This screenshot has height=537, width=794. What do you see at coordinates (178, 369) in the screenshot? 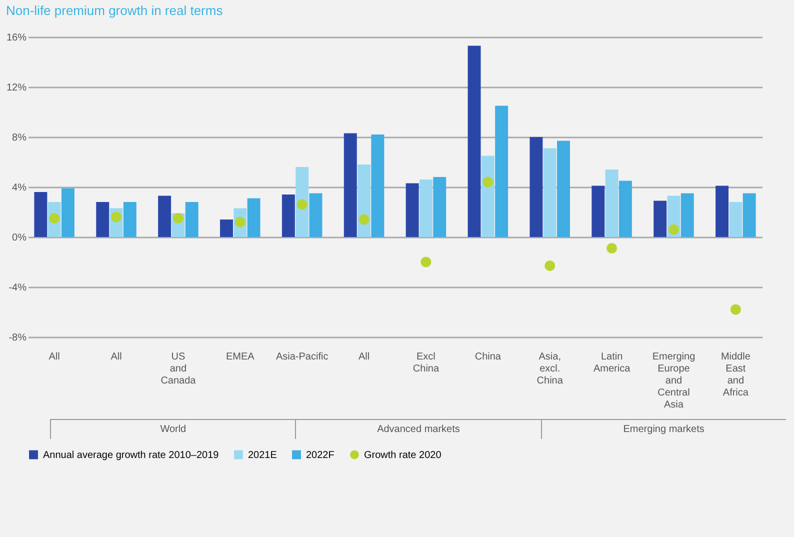
I see `x-tick-label: US and Canada` at bounding box center [178, 369].